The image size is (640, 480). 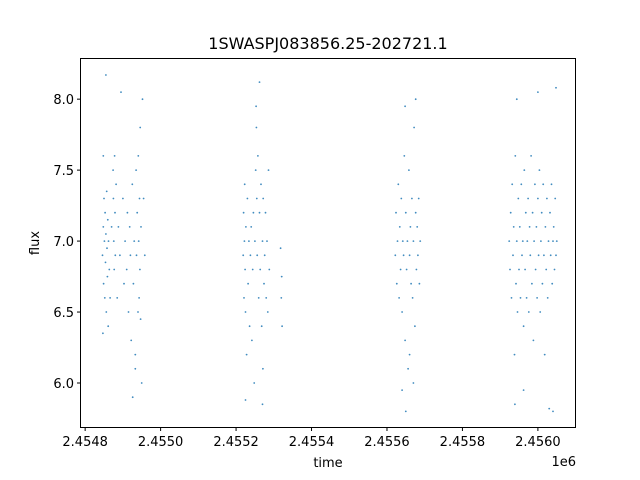 I want to click on x-tick-label: 2.4560, so click(x=538, y=442).